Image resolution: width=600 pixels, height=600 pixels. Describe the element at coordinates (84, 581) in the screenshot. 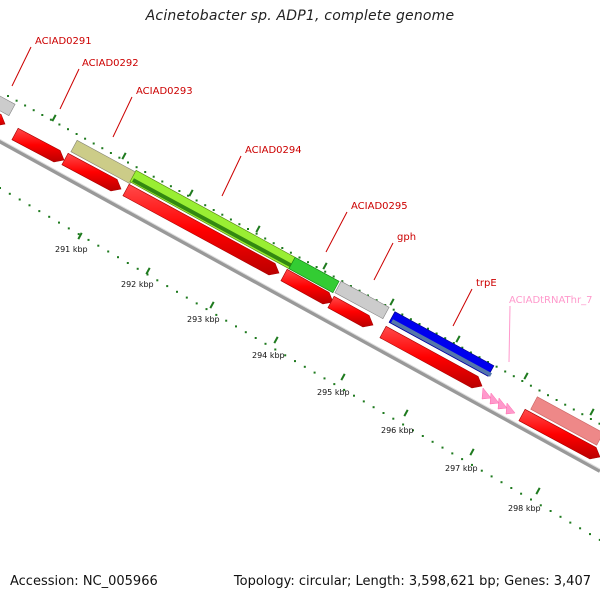

I see `accession-text: Accession: NC_005966` at that location.